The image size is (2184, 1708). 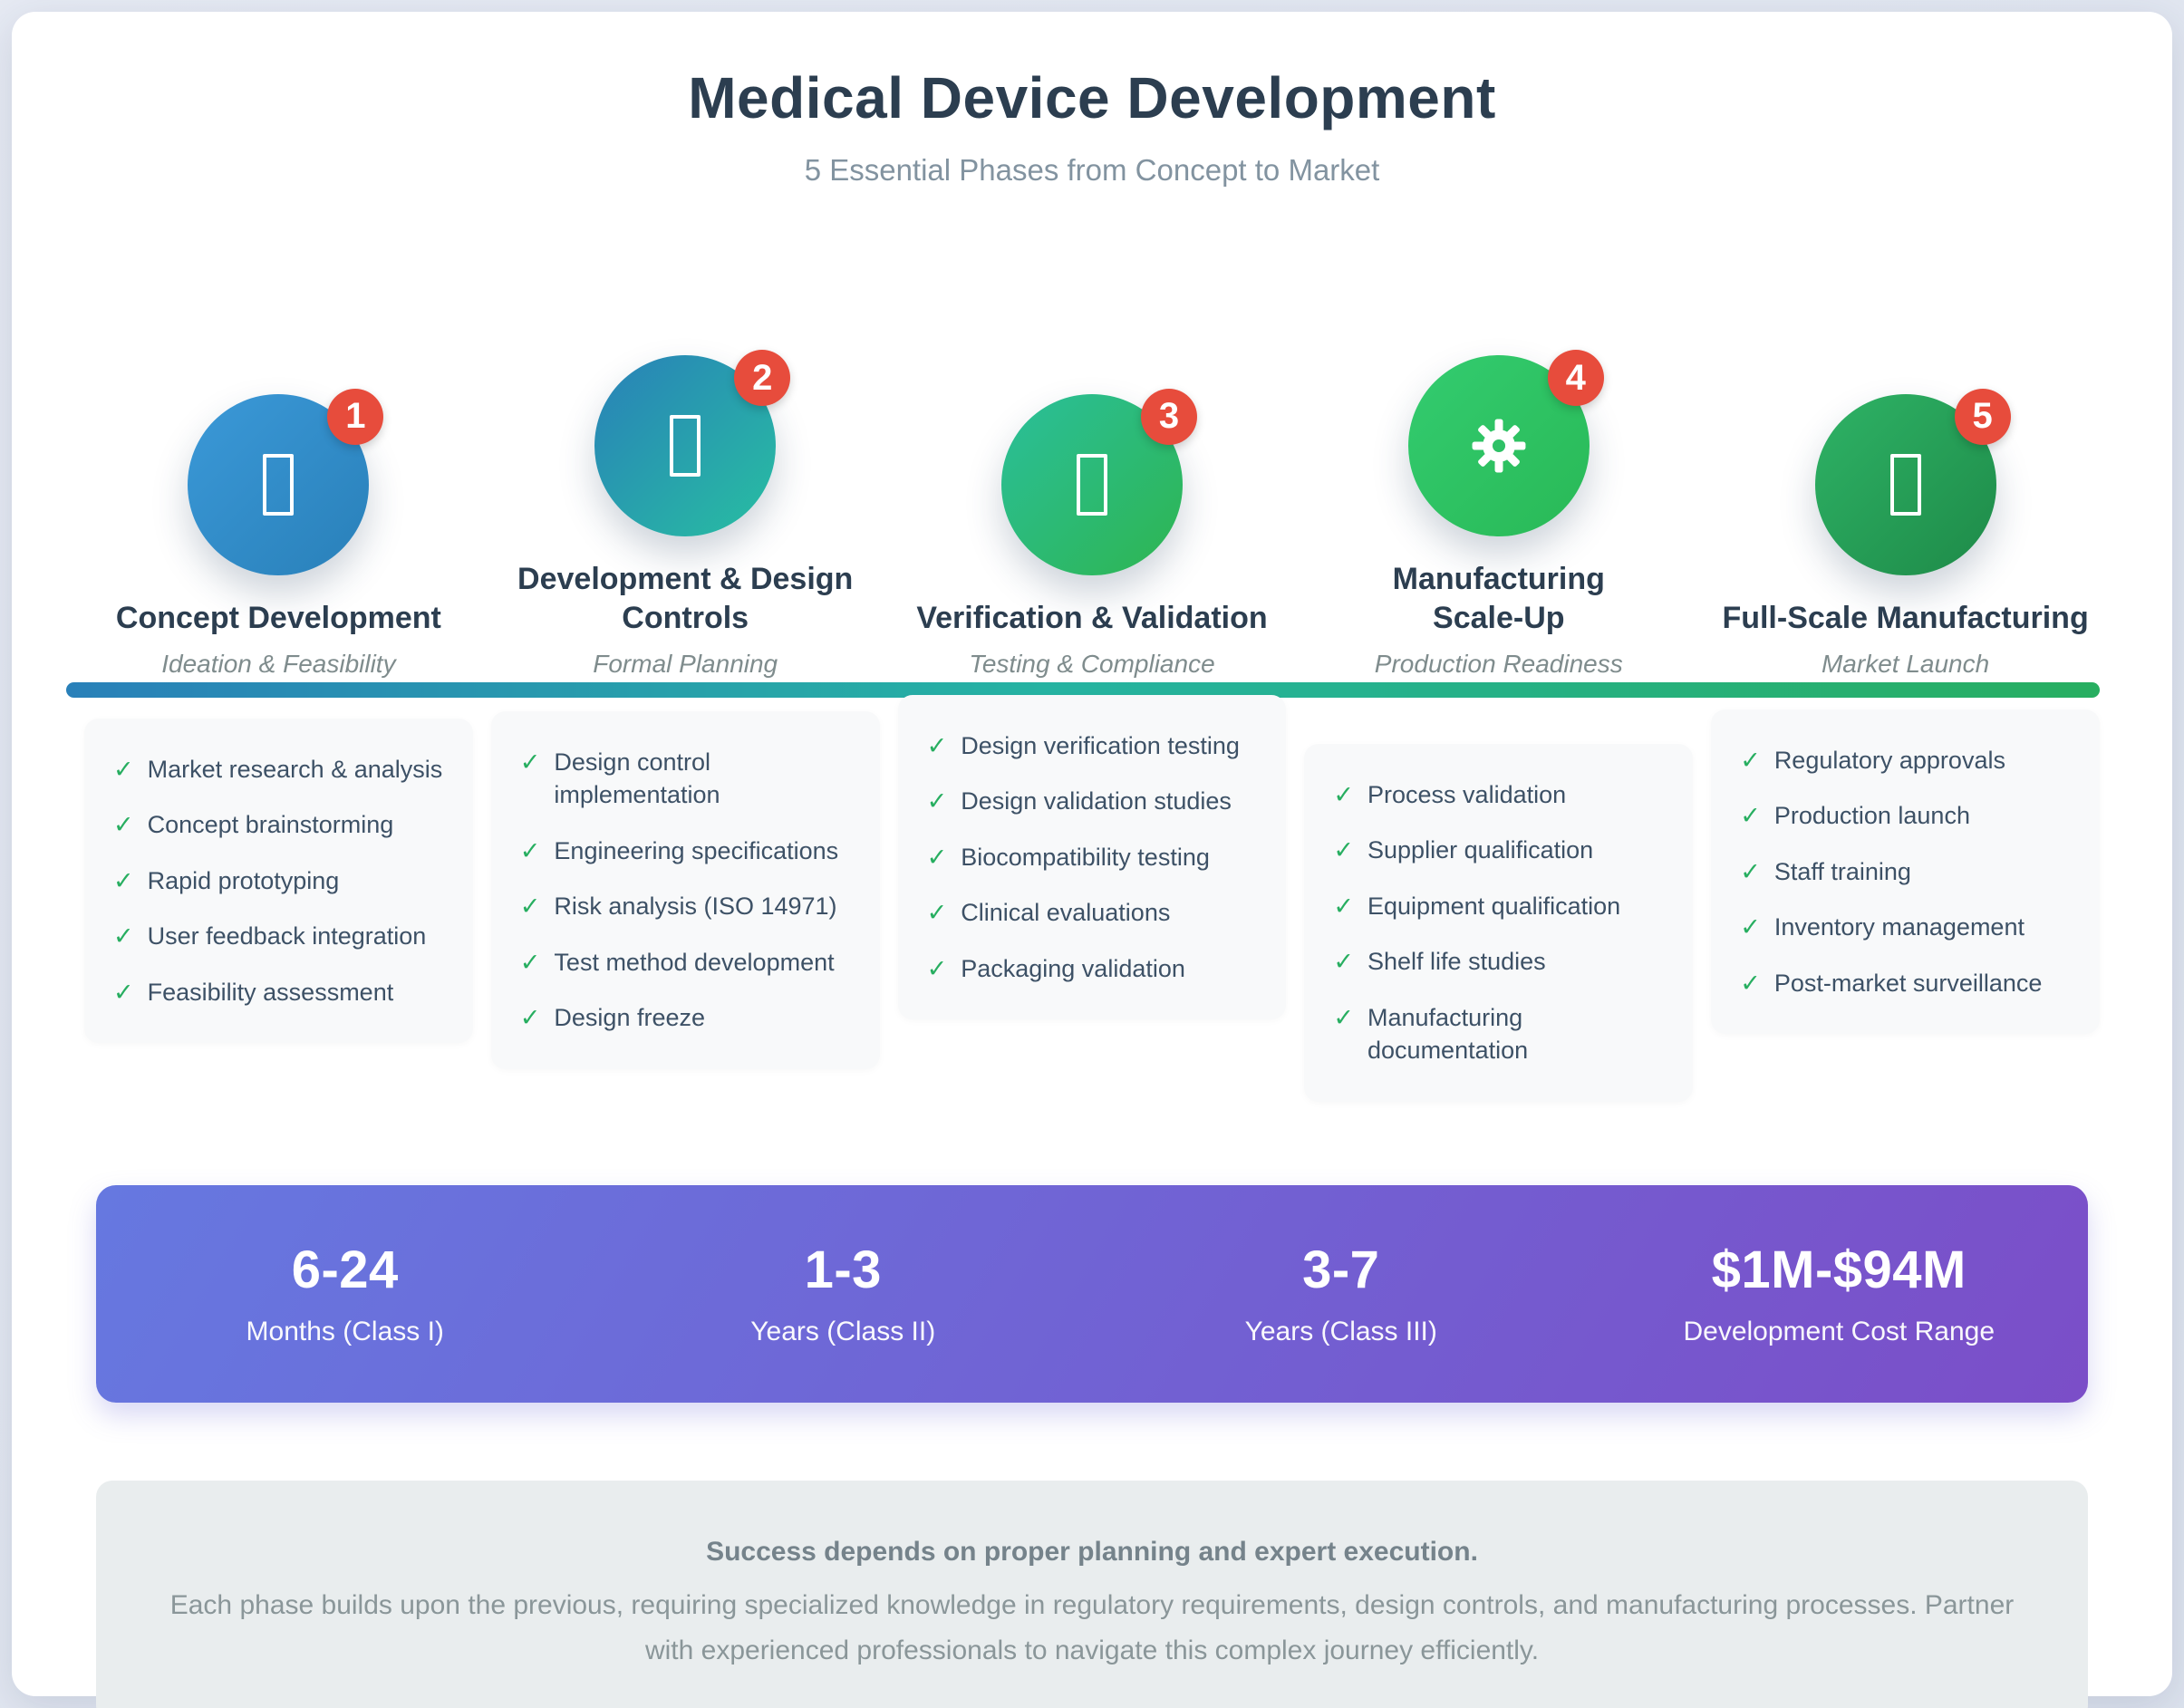 I want to click on list-item-label: Regulatory approvals, so click(x=1889, y=760).